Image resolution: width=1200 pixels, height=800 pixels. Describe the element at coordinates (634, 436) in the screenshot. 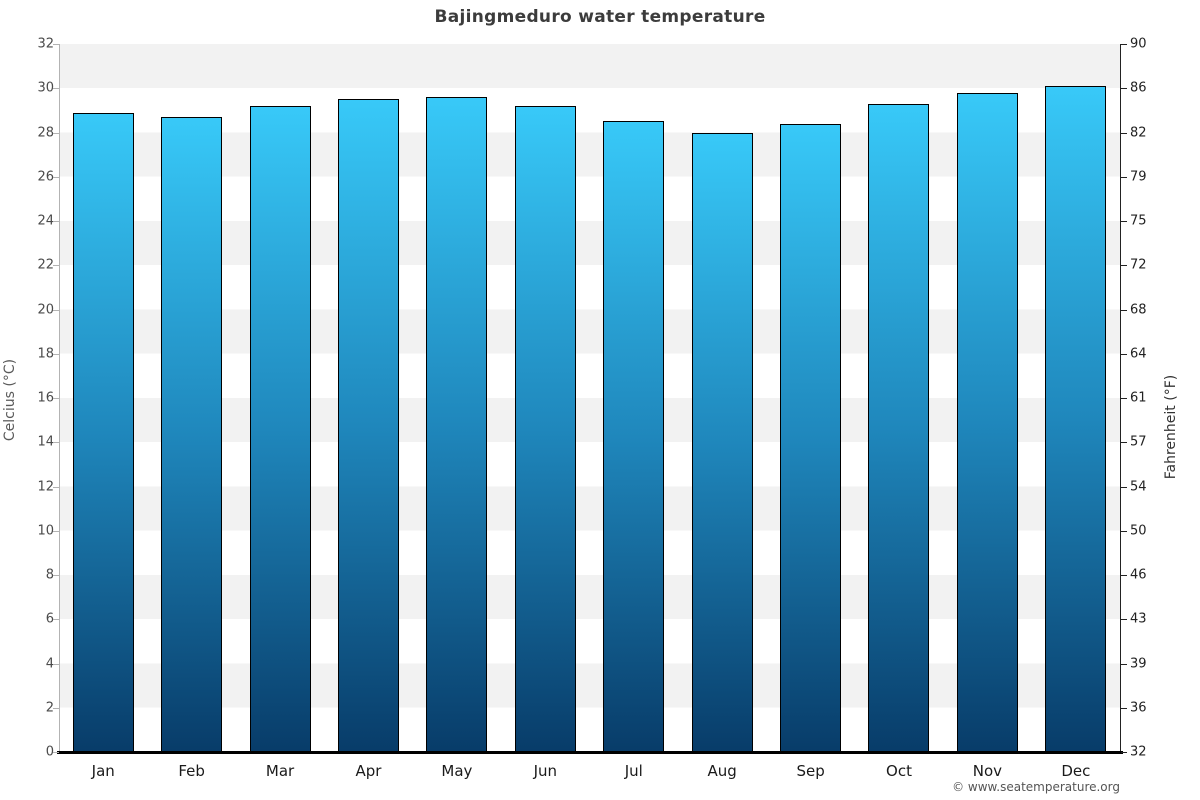

I see `bar-jul` at that location.